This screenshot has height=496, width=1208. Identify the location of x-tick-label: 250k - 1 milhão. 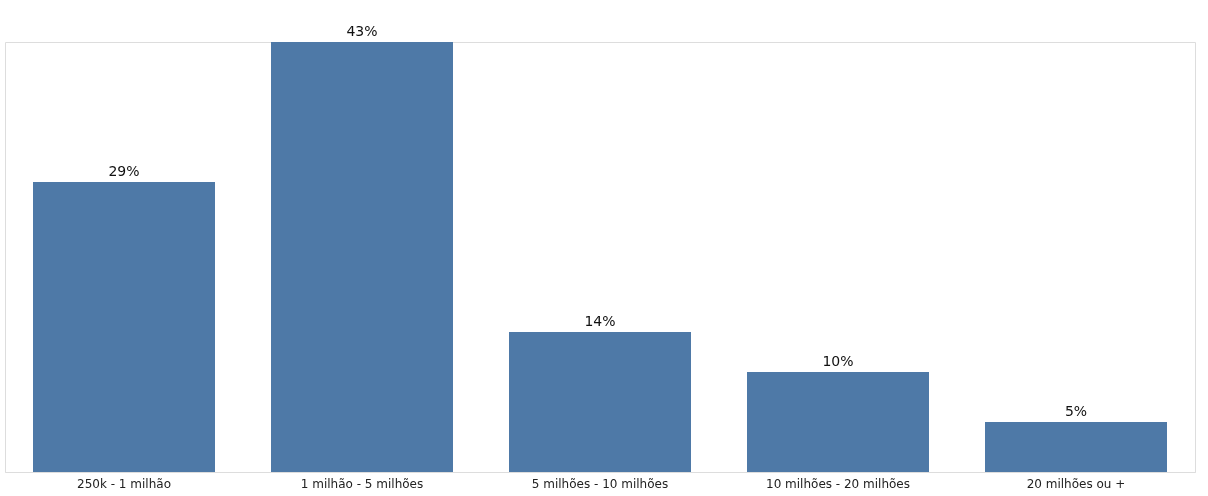
(124, 483).